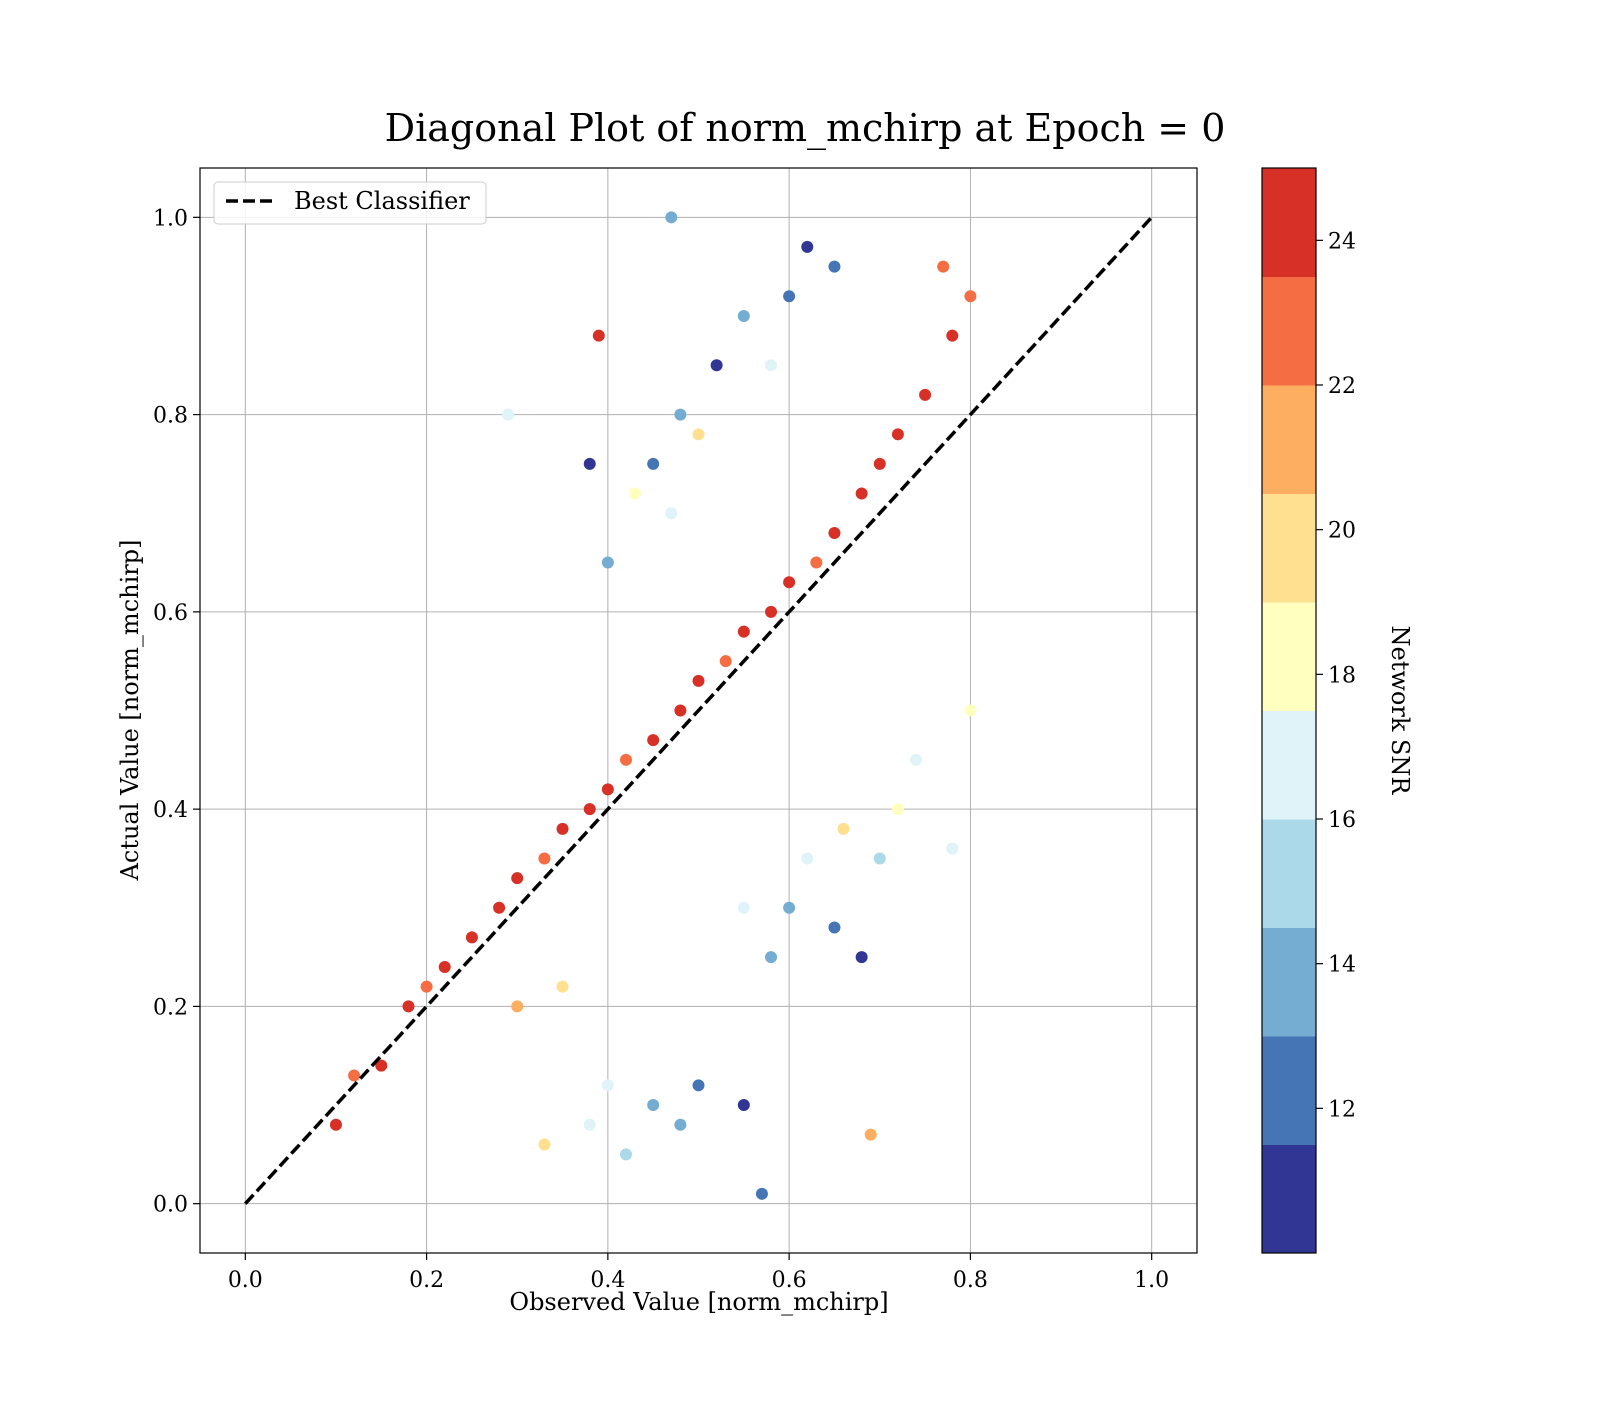  I want to click on y-tick-label: 0.6, so click(170, 613).